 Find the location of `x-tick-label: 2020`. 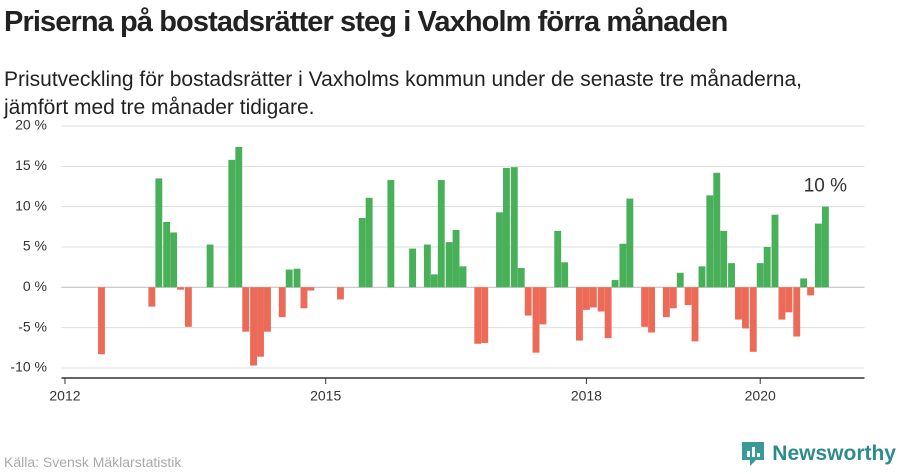

x-tick-label: 2020 is located at coordinates (760, 396).